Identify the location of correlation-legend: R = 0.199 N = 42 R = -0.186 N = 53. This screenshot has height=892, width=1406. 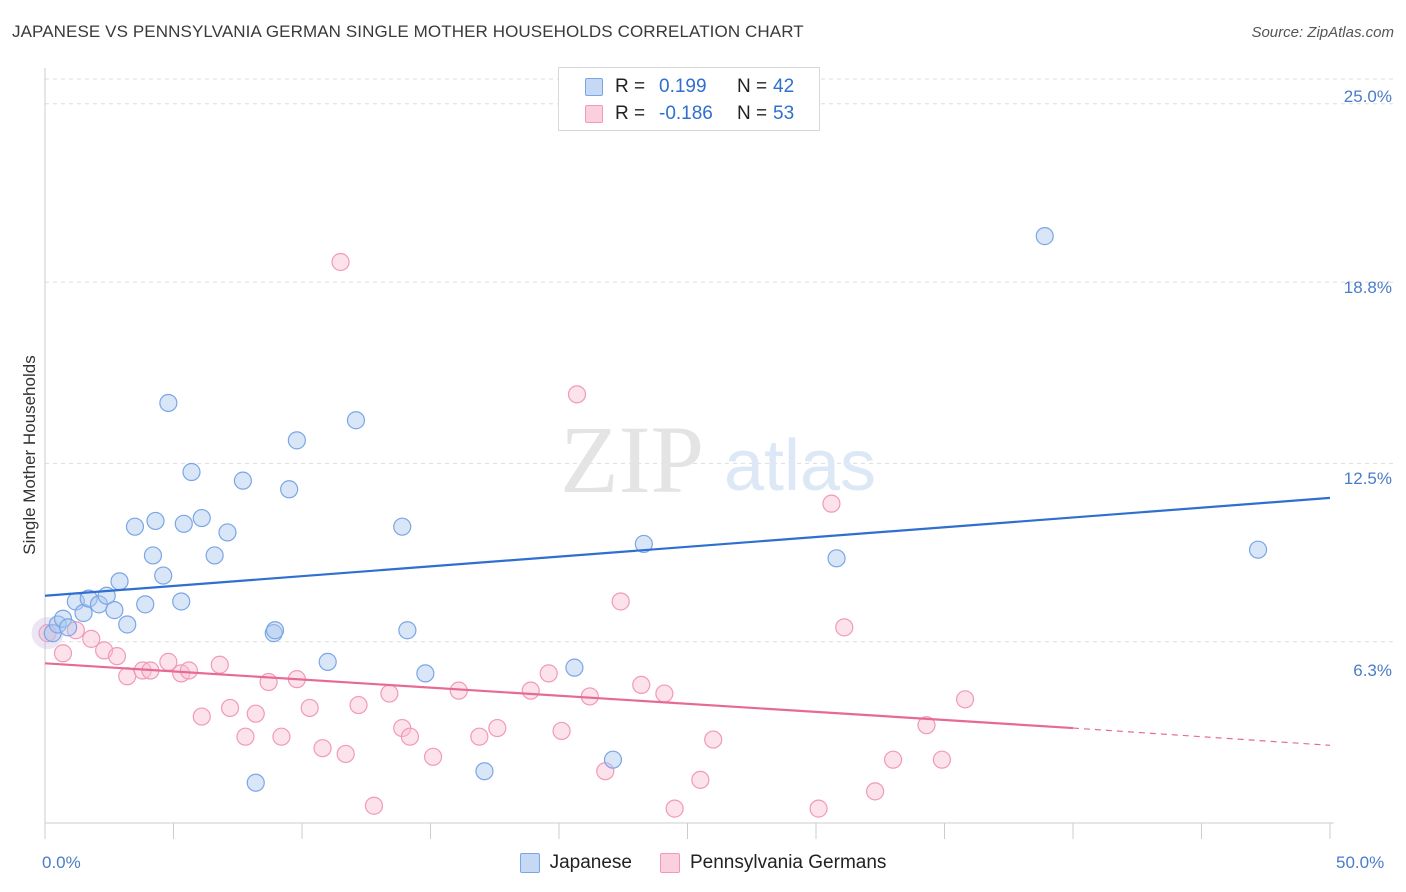
(689, 99).